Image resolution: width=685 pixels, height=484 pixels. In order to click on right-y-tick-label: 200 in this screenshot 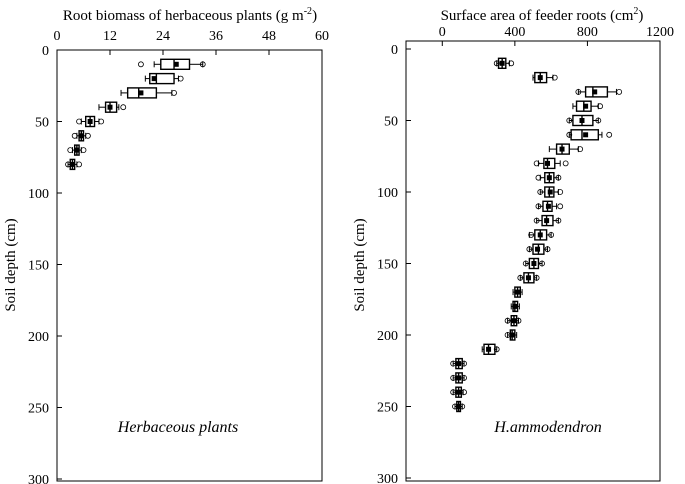, I will do `click(387, 336)`.